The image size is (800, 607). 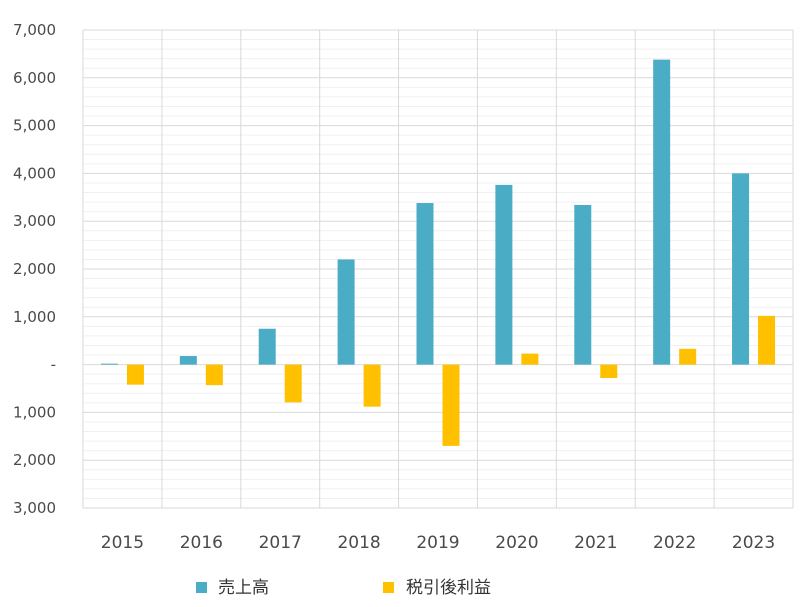 What do you see at coordinates (122, 543) in the screenshot?
I see `x-tick-label-2015: 2015` at bounding box center [122, 543].